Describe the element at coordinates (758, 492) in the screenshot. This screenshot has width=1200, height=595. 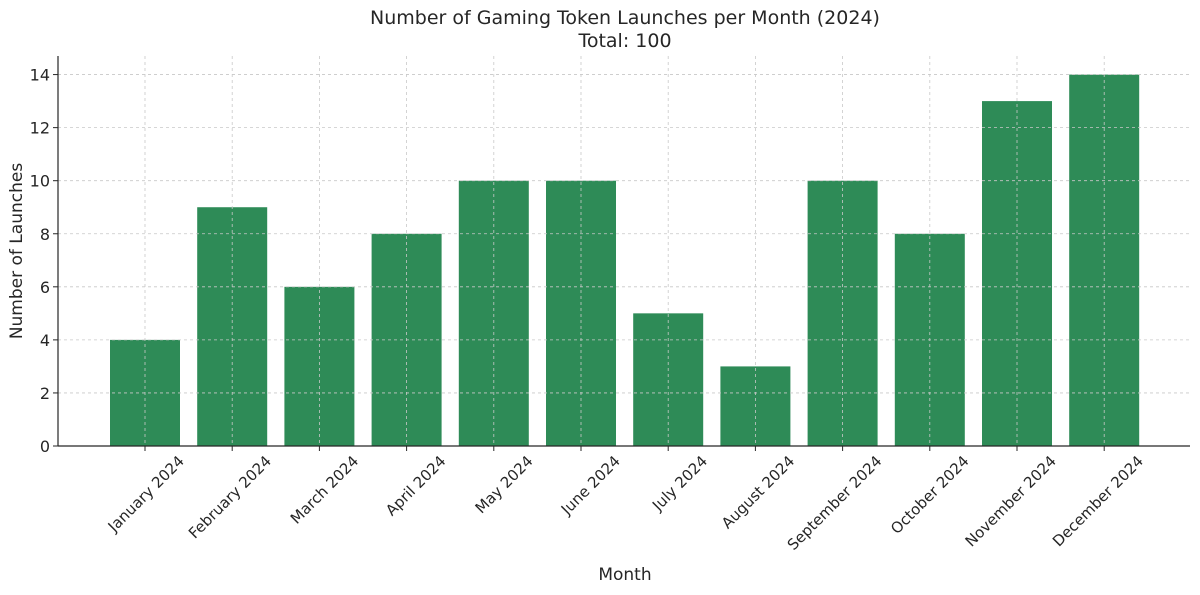
I see `x-tick-label-8: August 2024` at that location.